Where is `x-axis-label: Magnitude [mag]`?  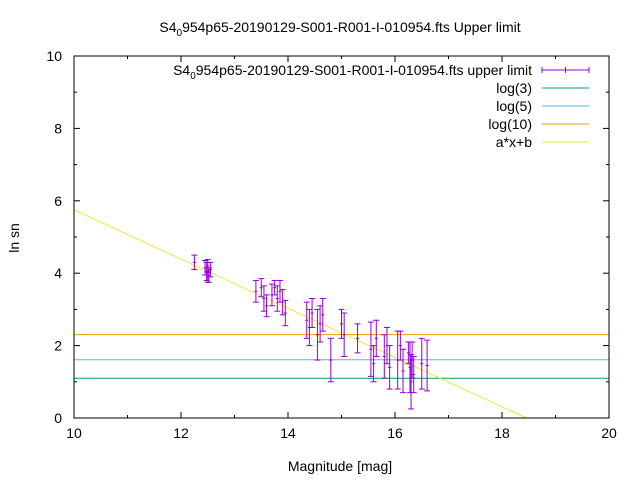 x-axis-label: Magnitude [mag] is located at coordinates (340, 466).